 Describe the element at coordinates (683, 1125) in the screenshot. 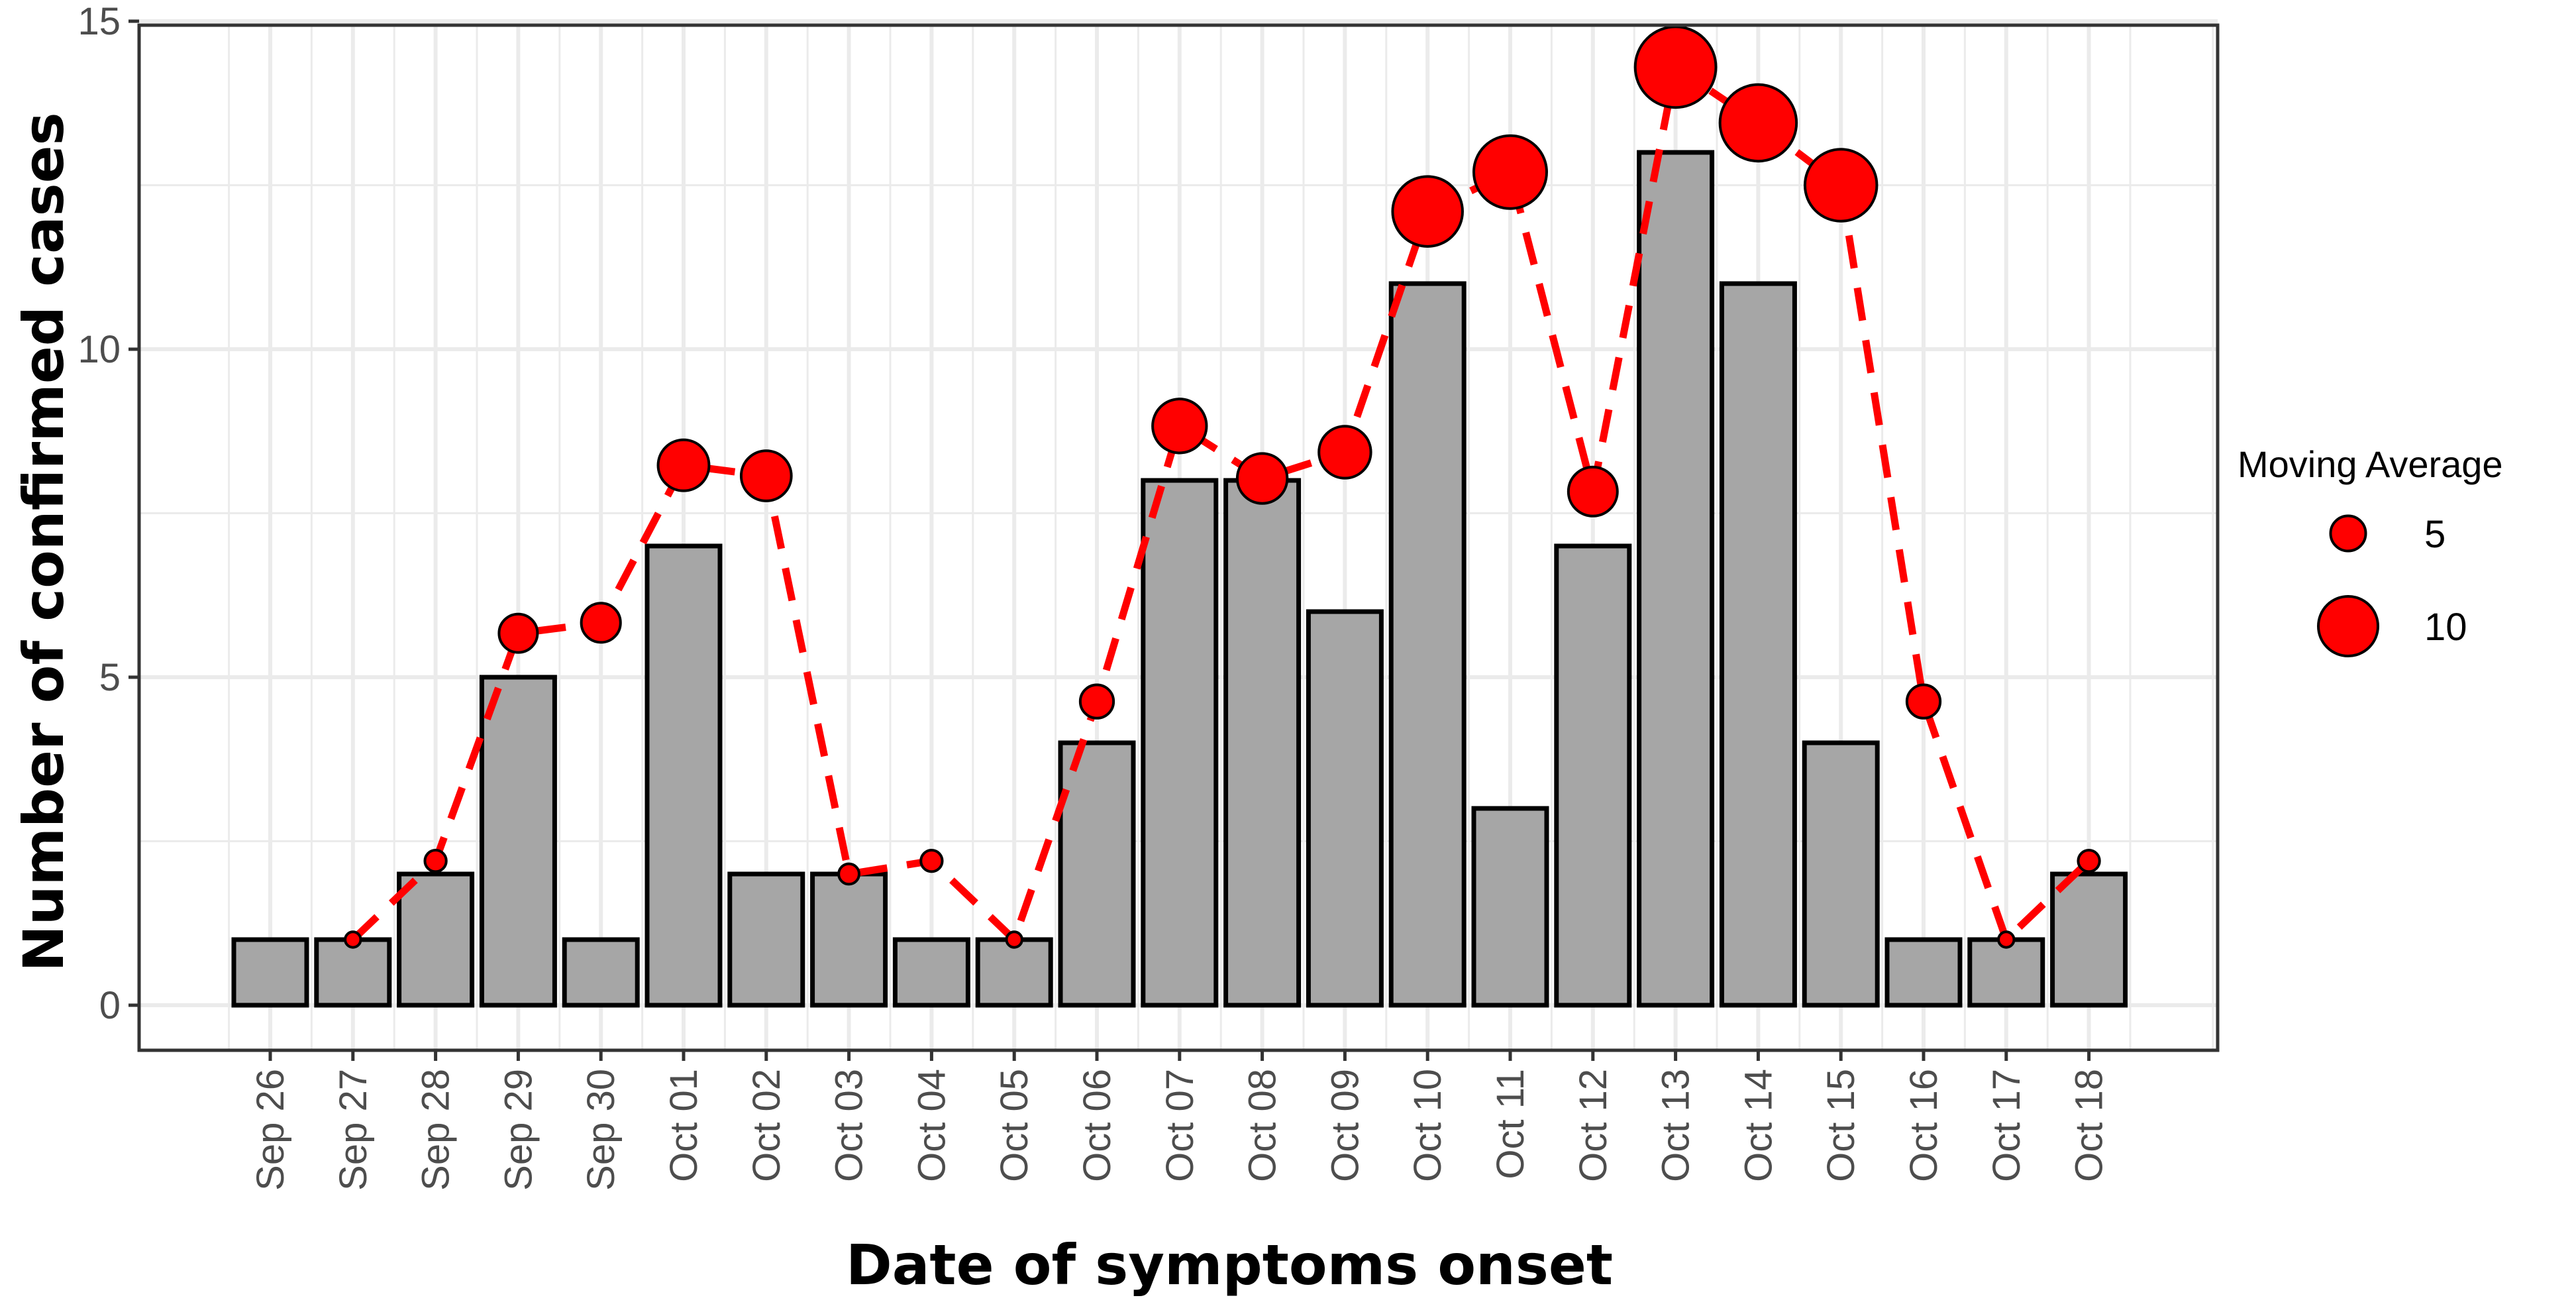

I see `x-tick-label: Oct 01` at that location.